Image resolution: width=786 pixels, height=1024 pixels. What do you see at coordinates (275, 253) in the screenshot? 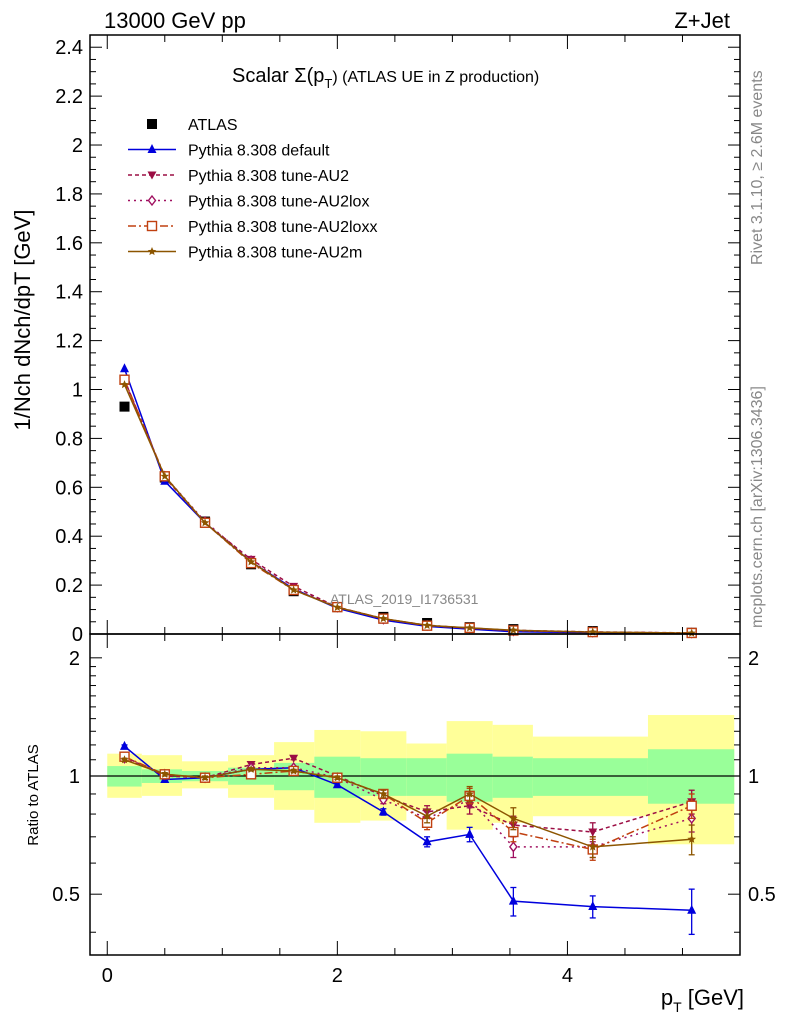
I see `legend-label-au2m: Pythia 8.308 tune-AU2m` at bounding box center [275, 253].